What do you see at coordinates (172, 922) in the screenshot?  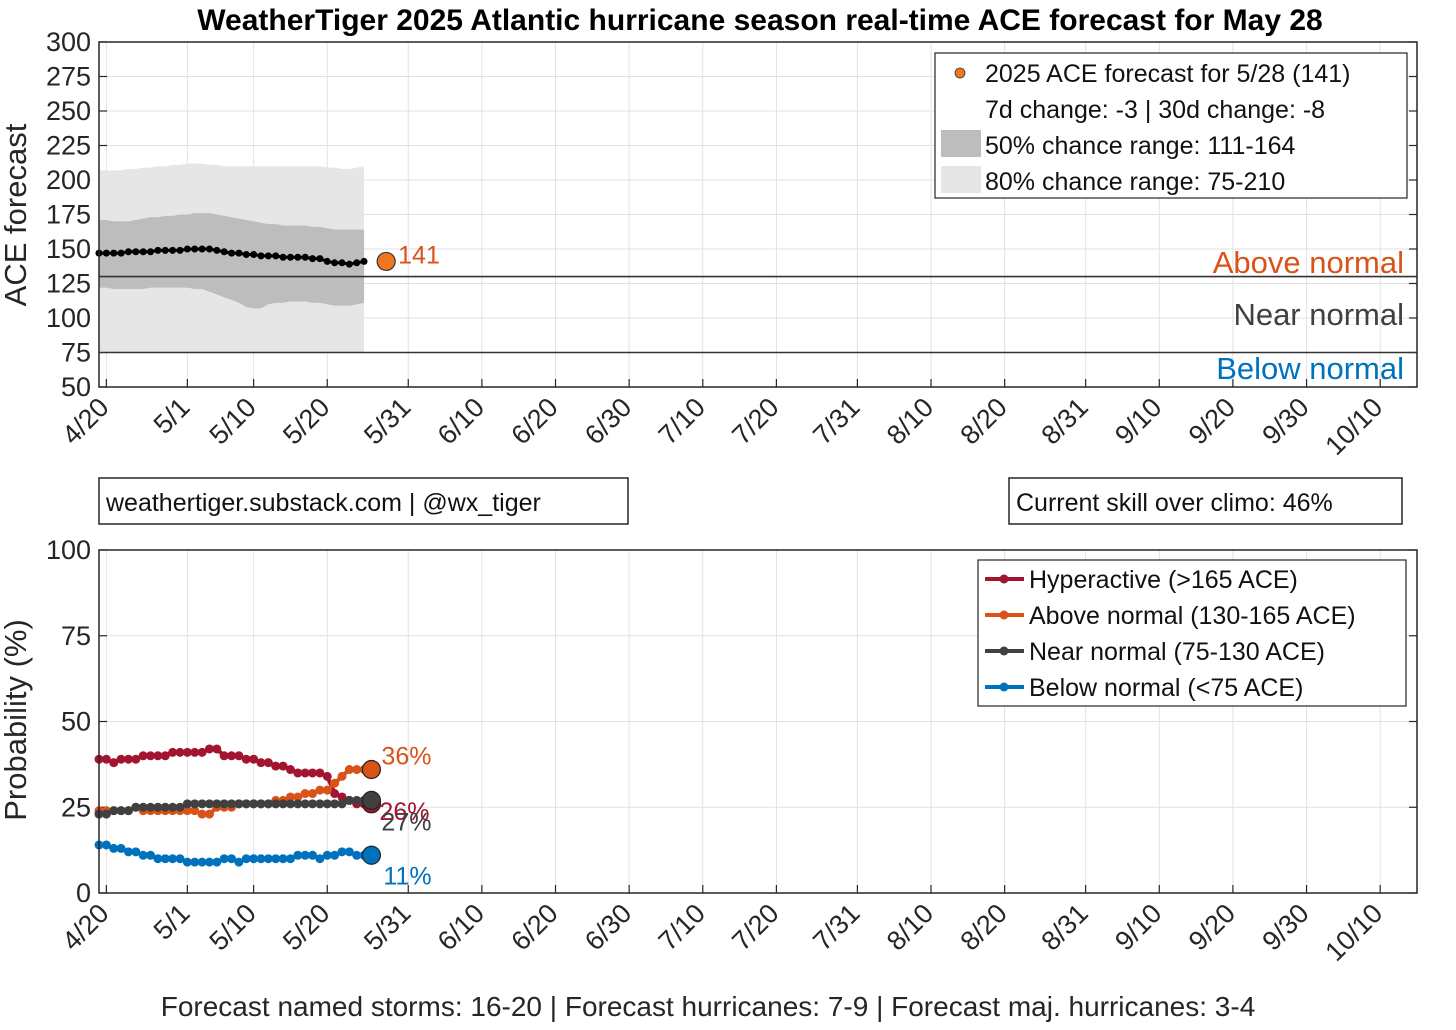 I see `prob-x-tick-label: 5/1` at bounding box center [172, 922].